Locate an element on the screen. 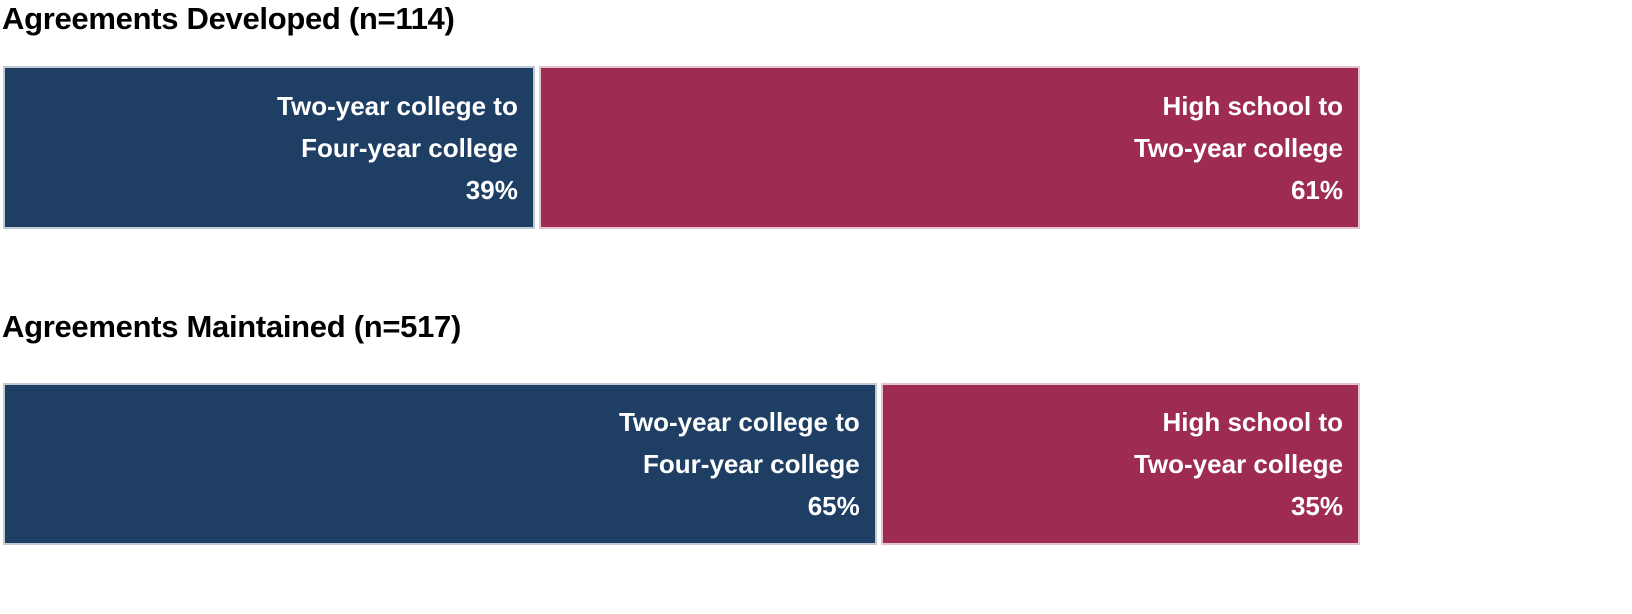  segment-value-label: 39% is located at coordinates (491, 189).